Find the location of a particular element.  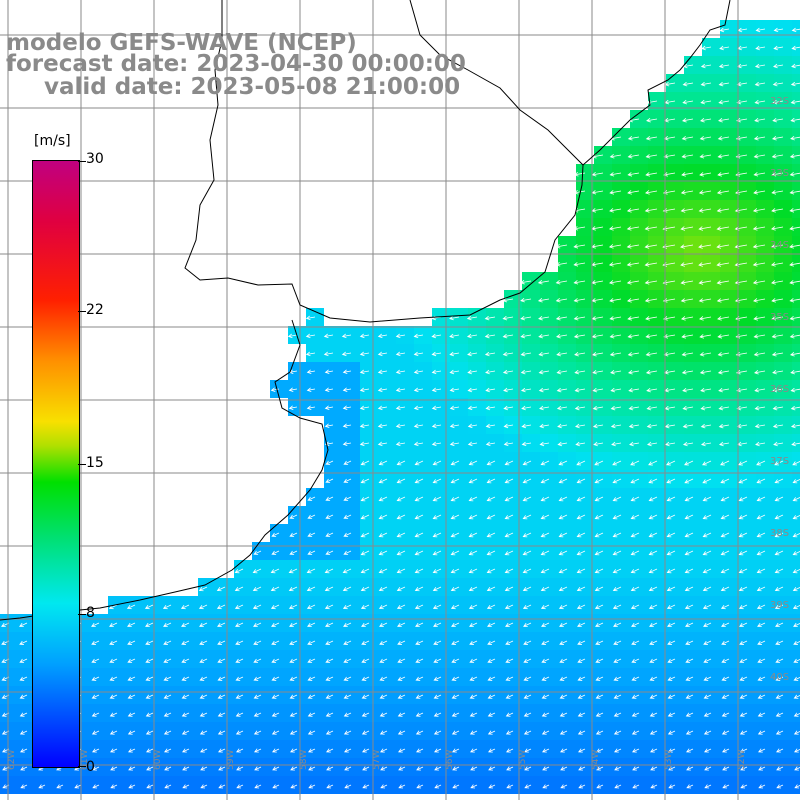

colorbar-tick-mark is located at coordinates (82, 614).